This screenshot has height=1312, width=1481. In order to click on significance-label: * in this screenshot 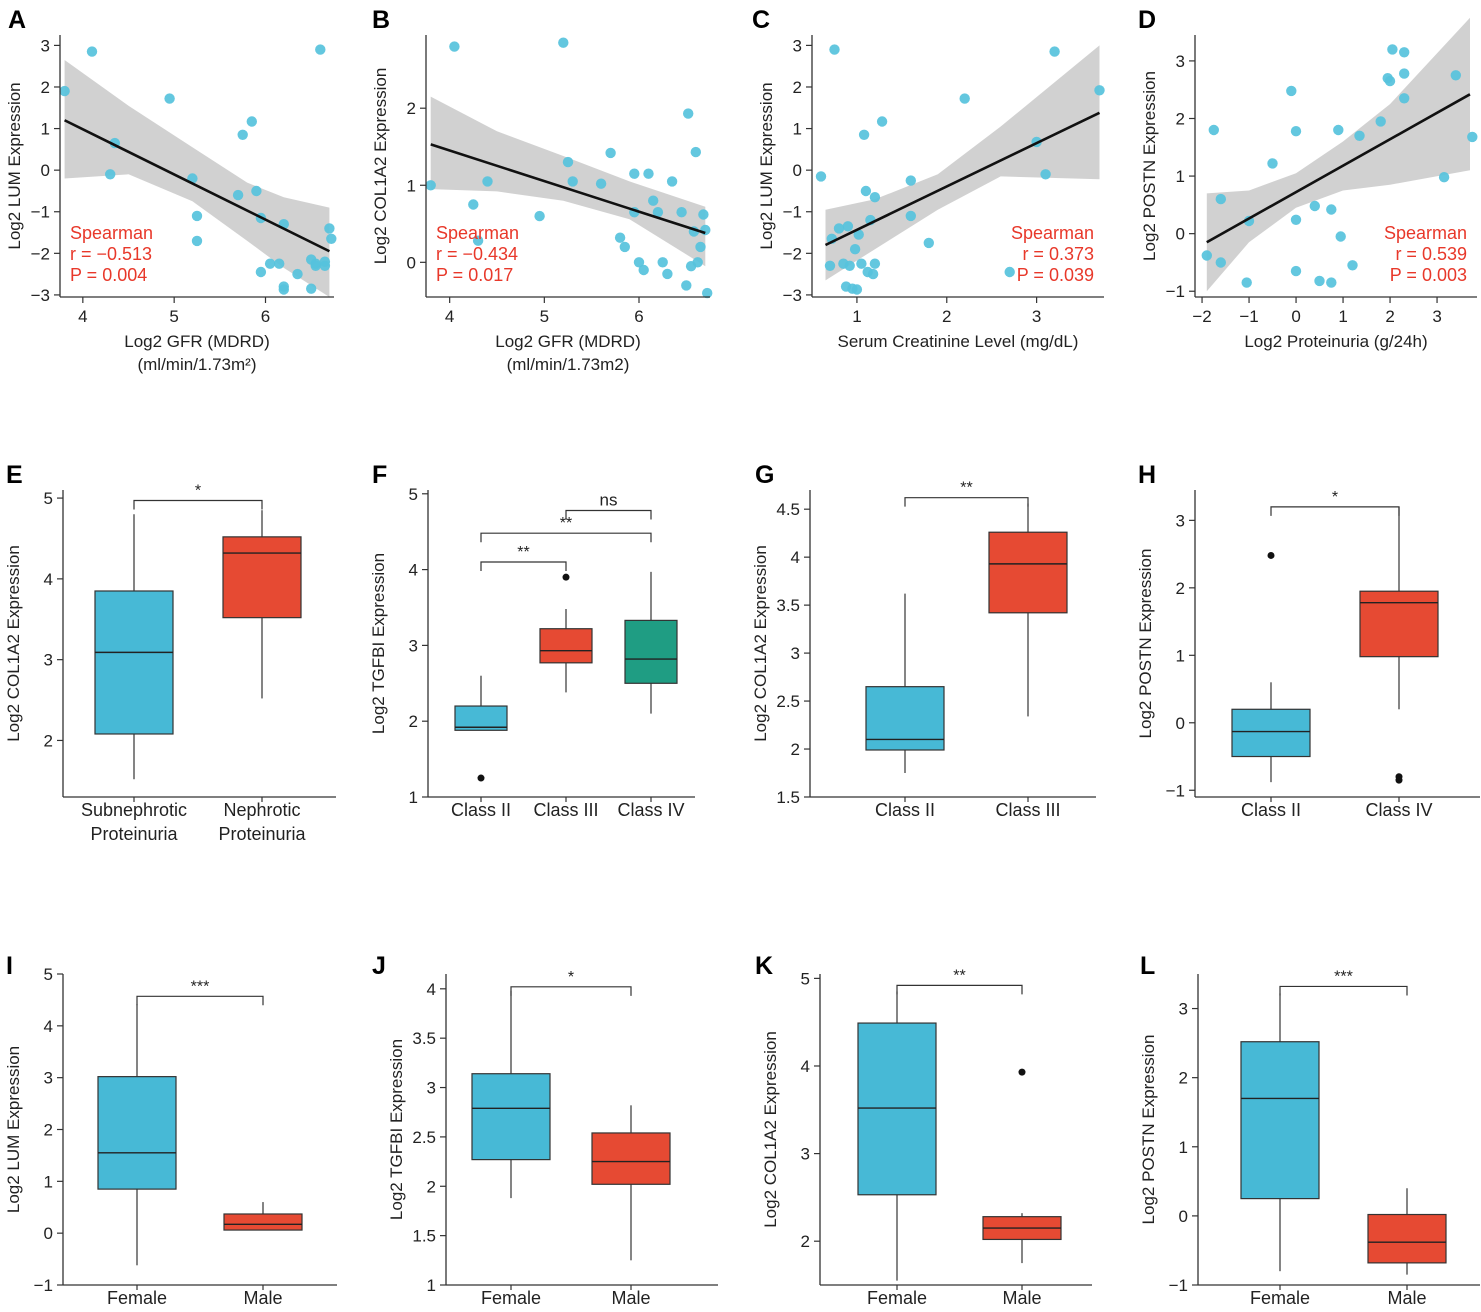, I will do `click(198, 491)`.